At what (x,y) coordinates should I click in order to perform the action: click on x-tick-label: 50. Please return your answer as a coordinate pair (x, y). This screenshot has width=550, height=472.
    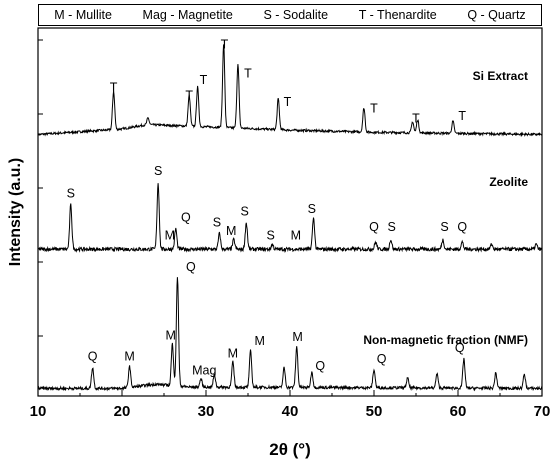
    Looking at the image, I should click on (374, 411).